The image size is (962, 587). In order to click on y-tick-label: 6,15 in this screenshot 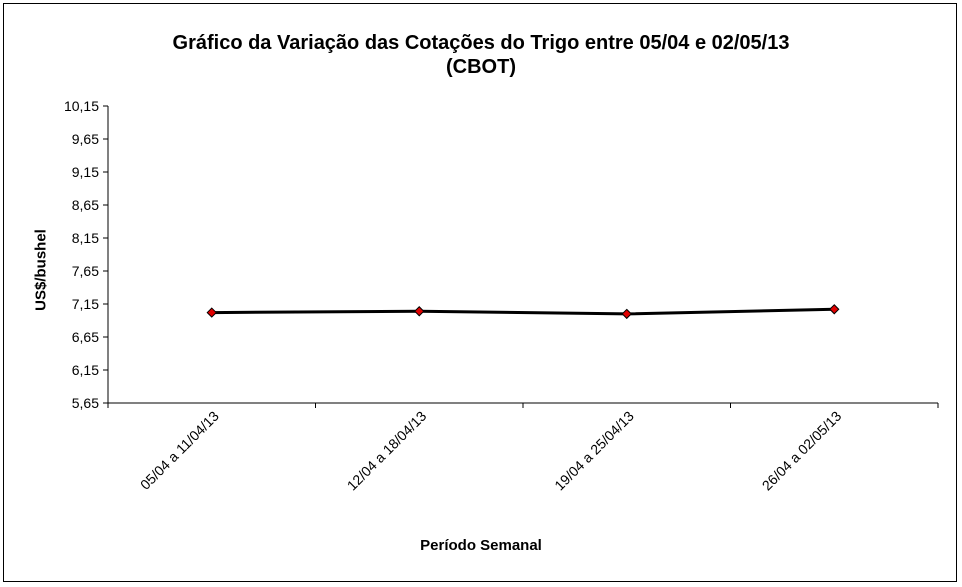, I will do `click(85, 370)`.